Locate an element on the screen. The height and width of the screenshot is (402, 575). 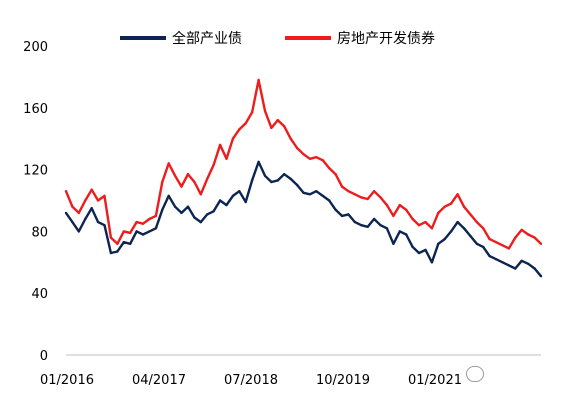
watermark is located at coordinates (520, 378).